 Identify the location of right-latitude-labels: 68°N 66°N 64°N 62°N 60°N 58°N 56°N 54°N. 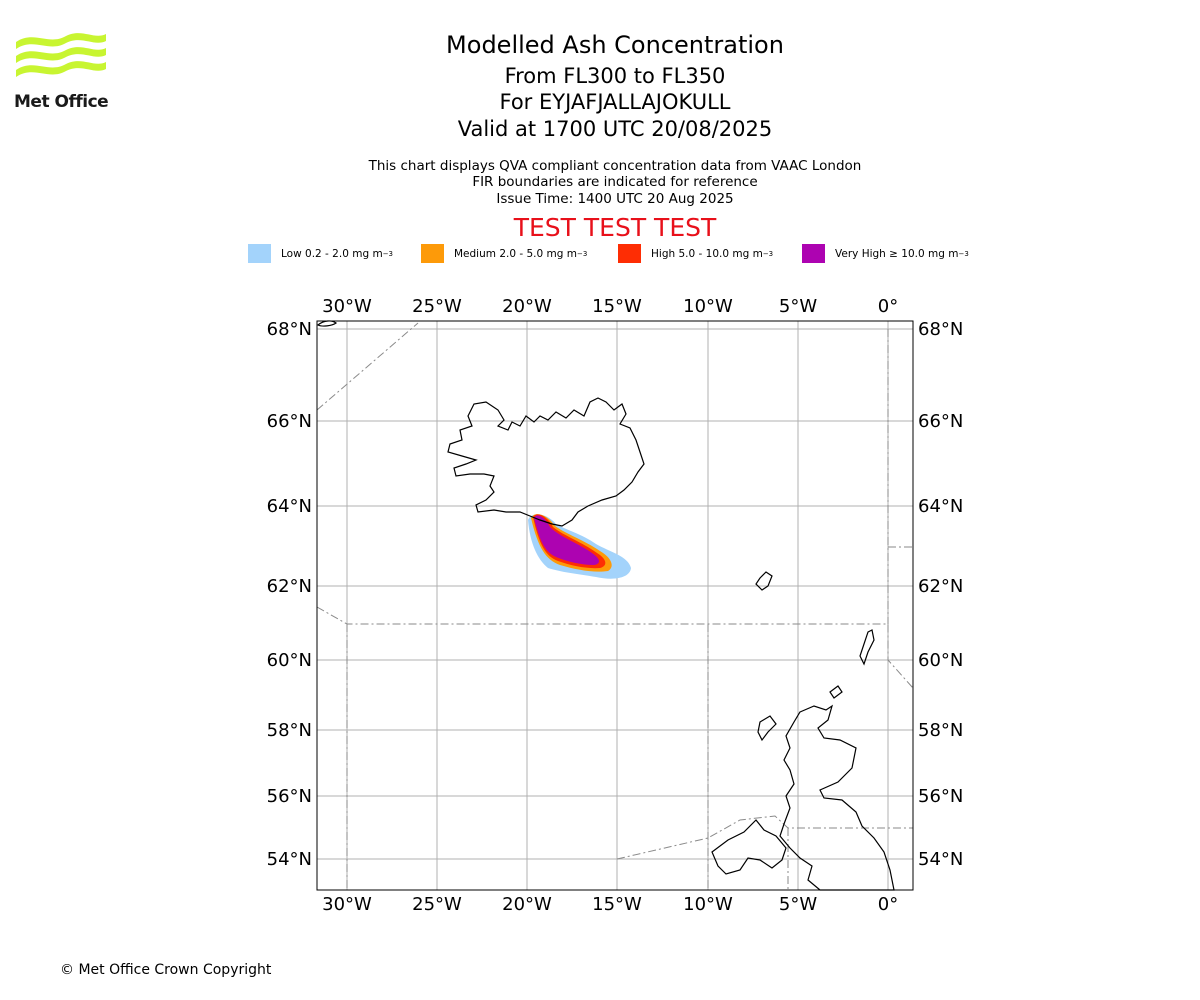
(940, 594).